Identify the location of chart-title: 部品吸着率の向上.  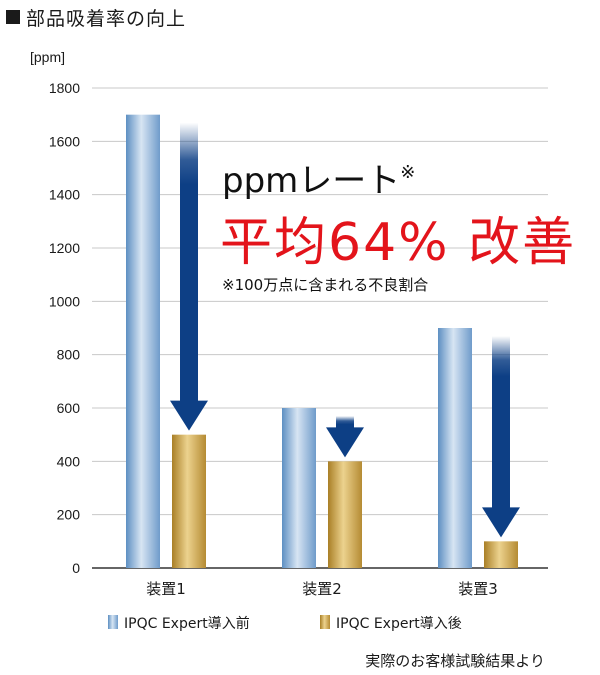
(106, 19).